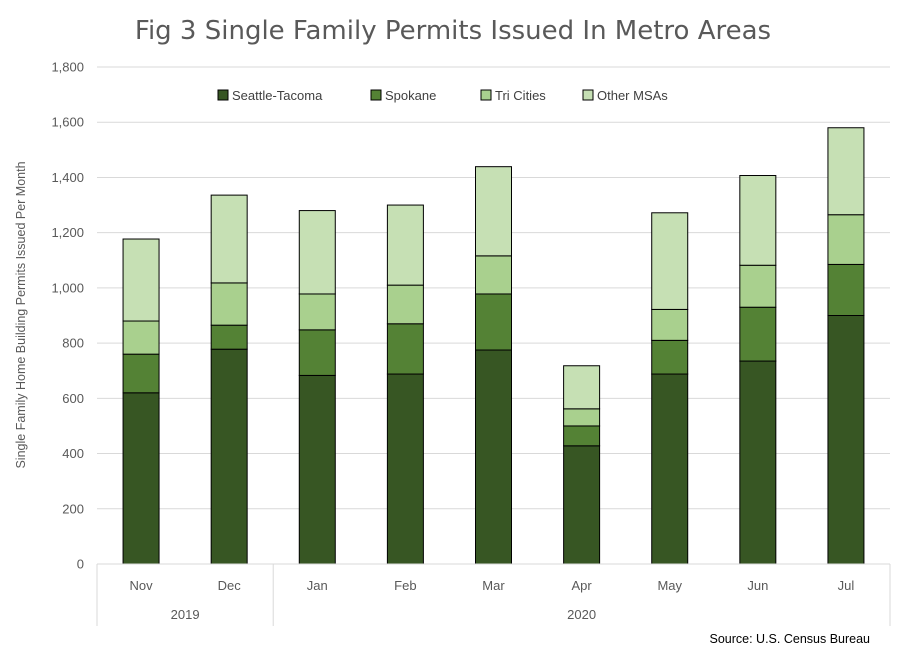 Image resolution: width=907 pixels, height=660 pixels. What do you see at coordinates (67, 122) in the screenshot?
I see `y-tick-label: 1,600` at bounding box center [67, 122].